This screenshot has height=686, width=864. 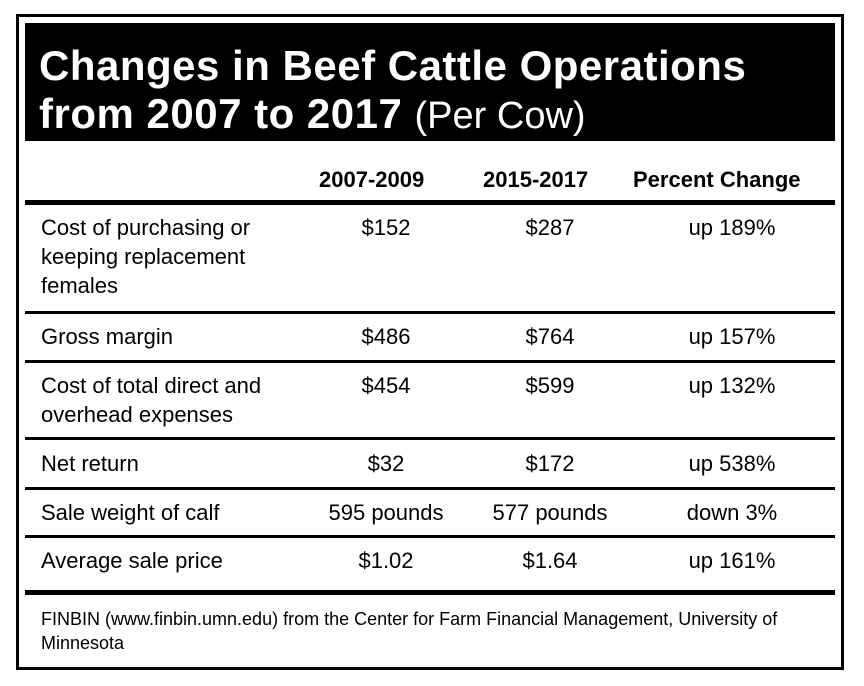 What do you see at coordinates (732, 512) in the screenshot?
I see `row-value-percent-change: down 3%` at bounding box center [732, 512].